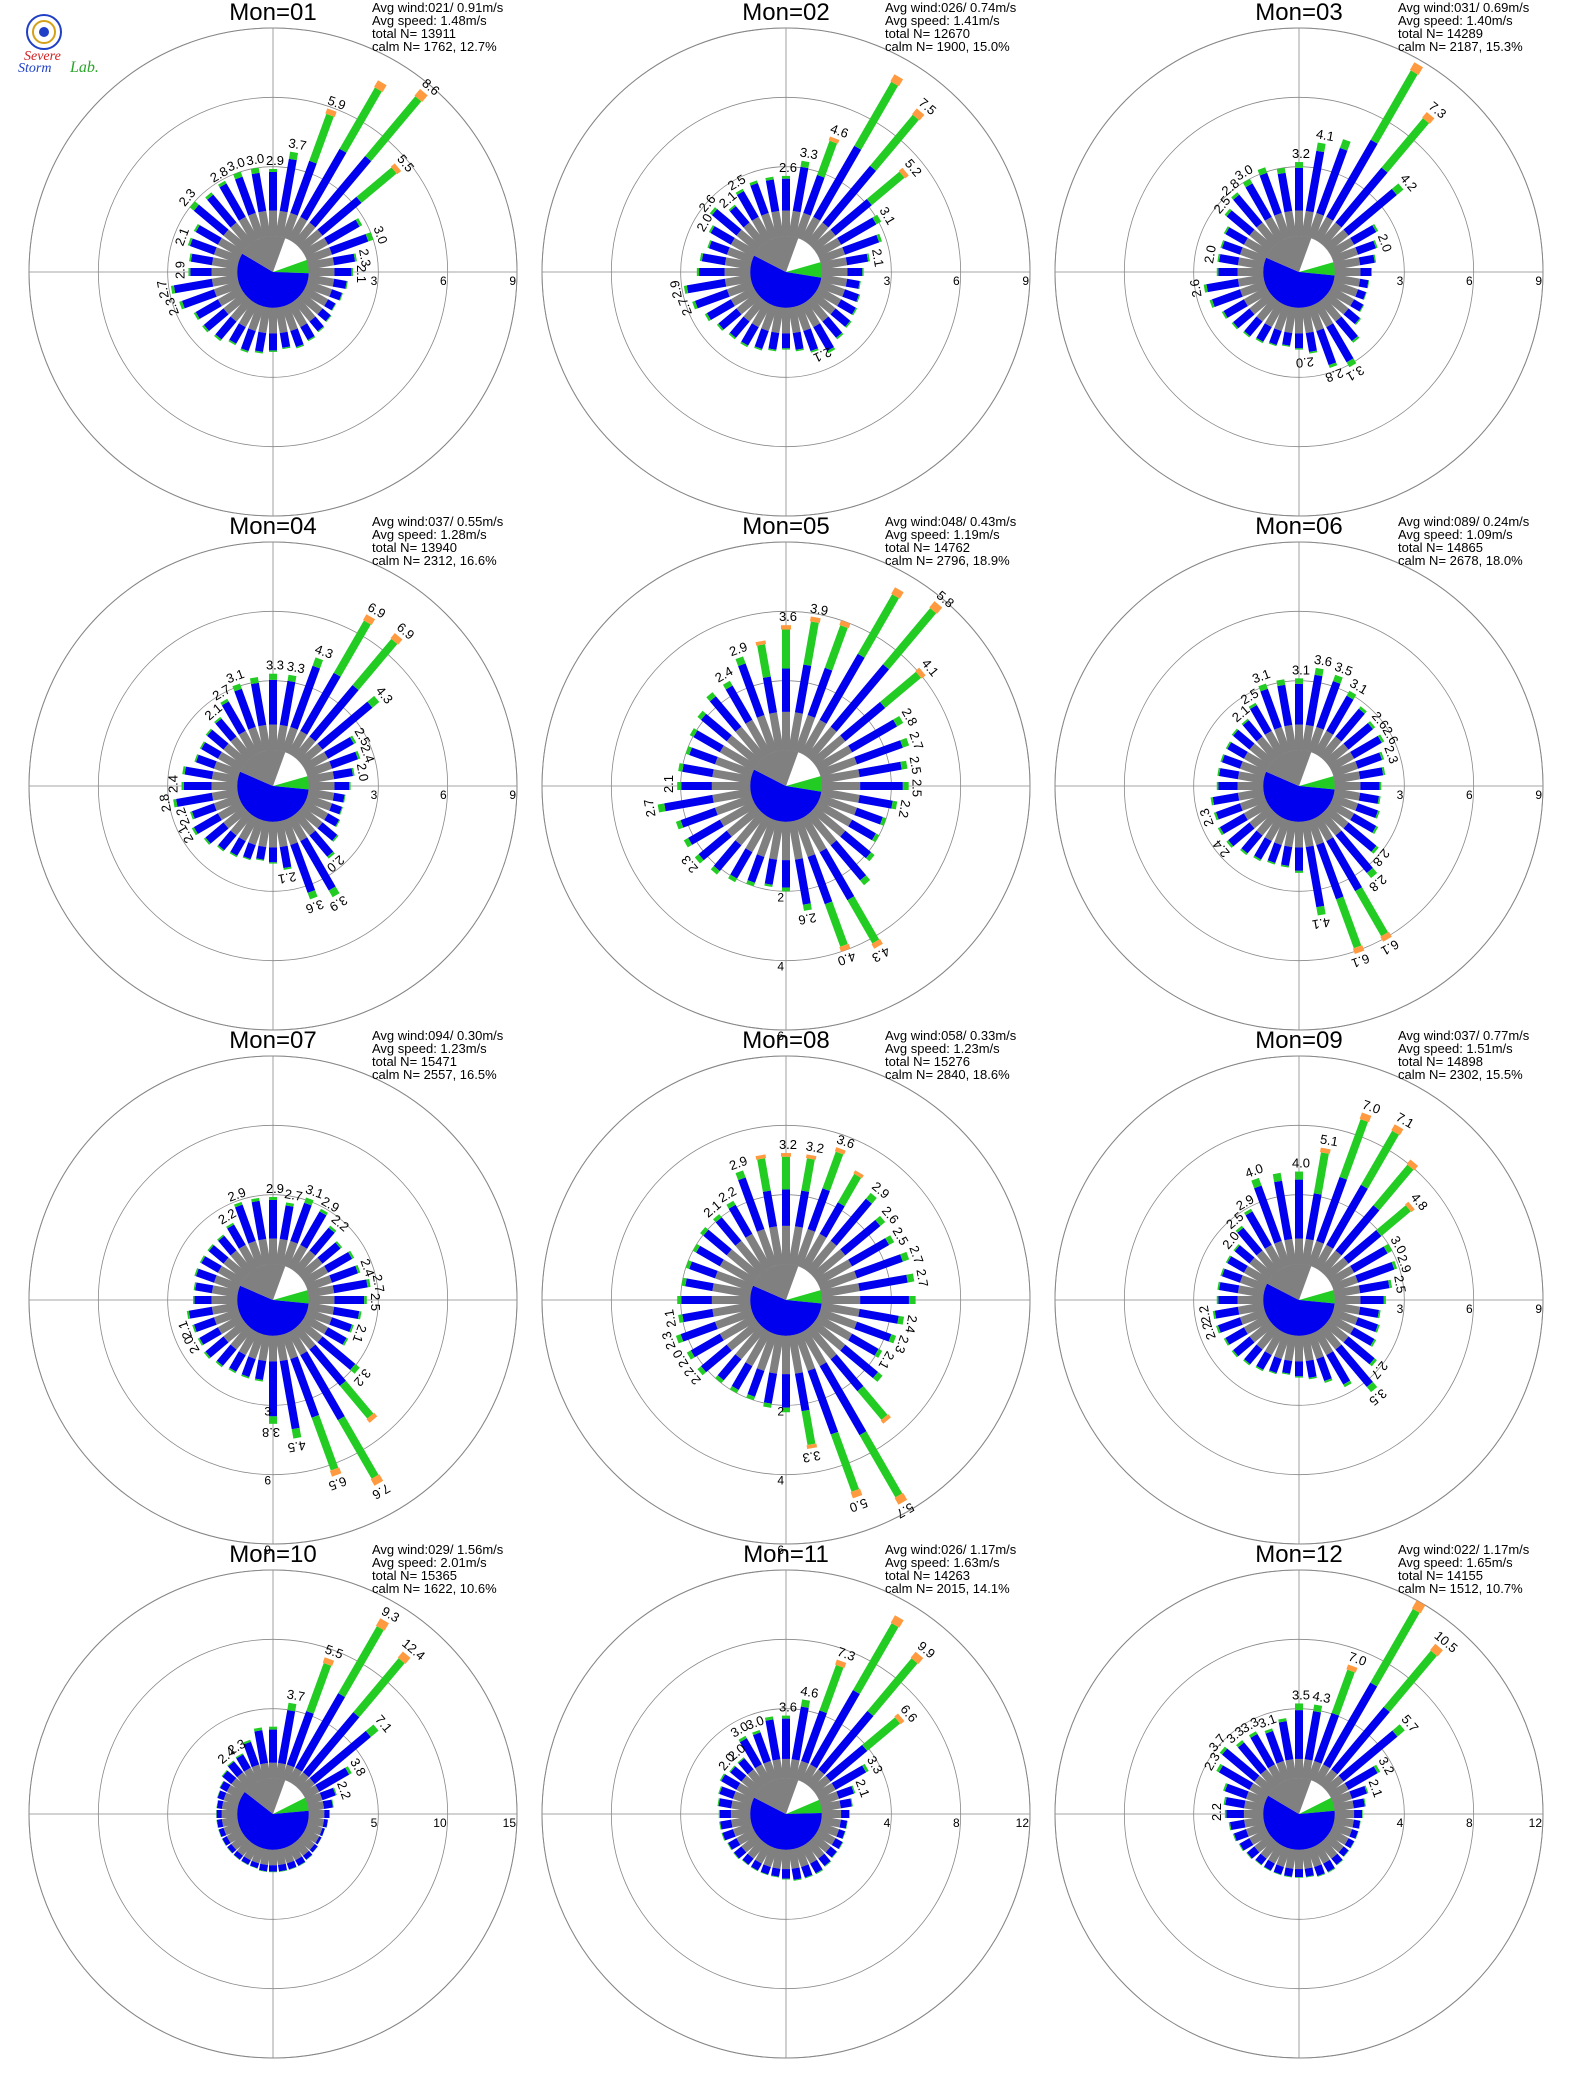 The image size is (1580, 2090). What do you see at coordinates (1455, 534) in the screenshot?
I see `stats-line: Avg speed: 1.09m/s` at bounding box center [1455, 534].